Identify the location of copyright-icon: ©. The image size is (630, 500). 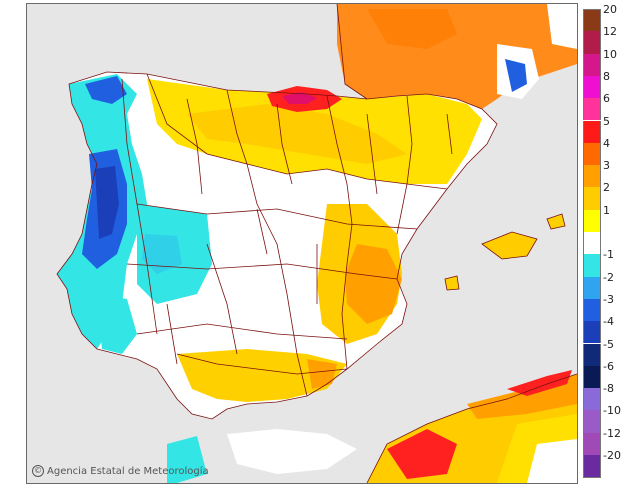
(38, 471).